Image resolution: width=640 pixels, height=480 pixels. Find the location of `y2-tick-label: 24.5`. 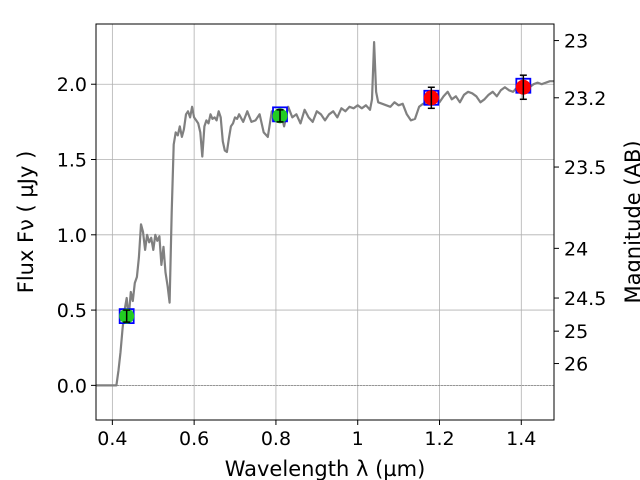

y2-tick-label: 24.5 is located at coordinates (585, 299).